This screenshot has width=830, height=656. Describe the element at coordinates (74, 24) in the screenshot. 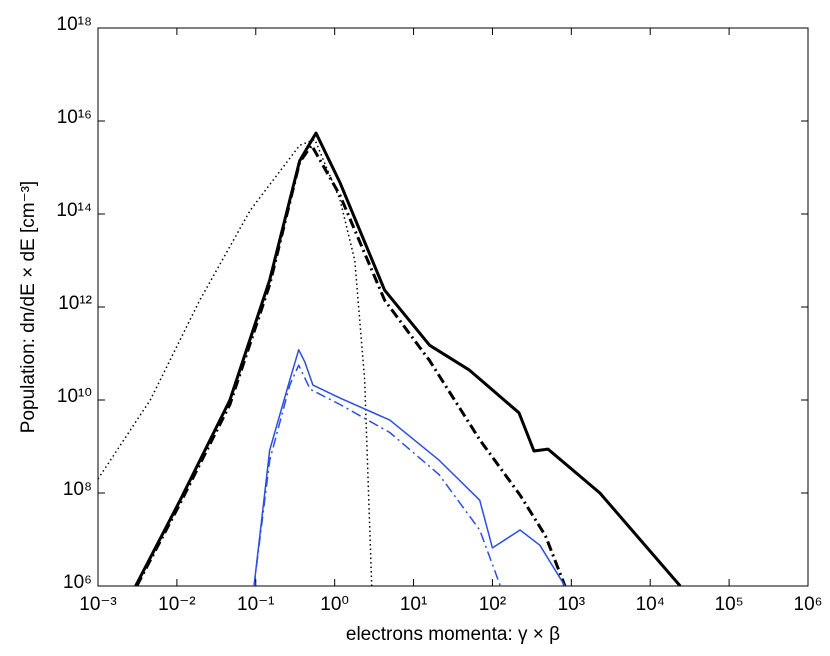

I see `y-tick-label: 10¹⁸` at that location.